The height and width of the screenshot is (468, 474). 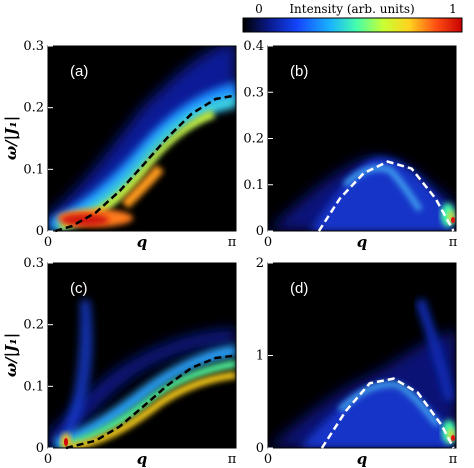 What do you see at coordinates (268, 459) in the screenshot?
I see `x-tick-label-zero-d: 0` at bounding box center [268, 459].